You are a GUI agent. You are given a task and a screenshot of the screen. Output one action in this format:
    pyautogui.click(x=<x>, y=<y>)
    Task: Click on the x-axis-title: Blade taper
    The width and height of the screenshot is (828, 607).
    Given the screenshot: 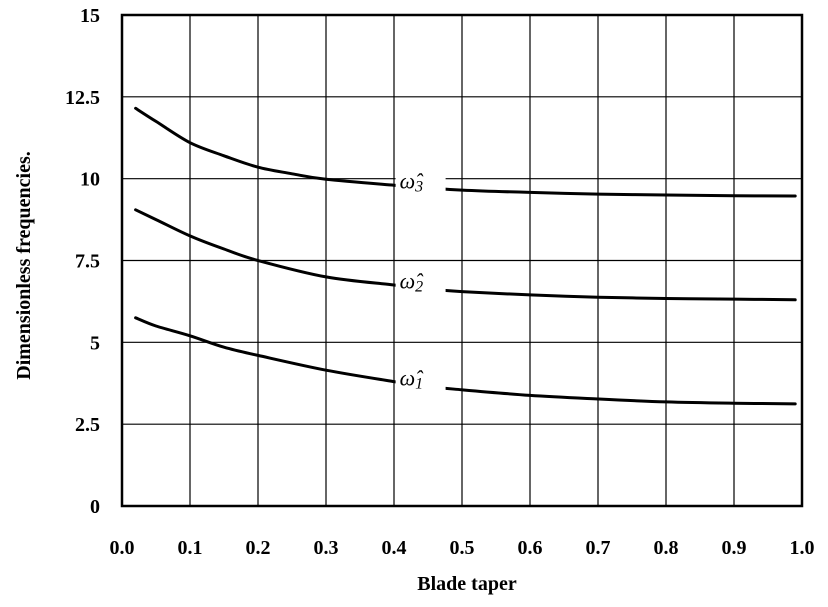 What is the action you would take?
    pyautogui.click(x=467, y=584)
    